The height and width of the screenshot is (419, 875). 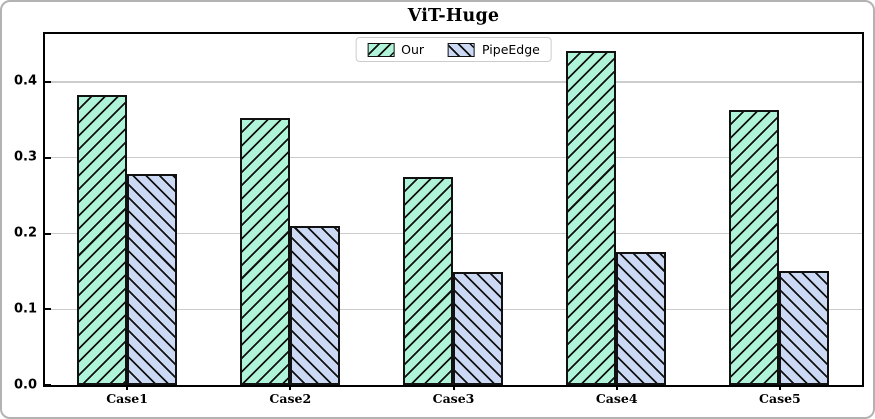 What do you see at coordinates (616, 398) in the screenshot?
I see `x-tick-label: Case4` at bounding box center [616, 398].